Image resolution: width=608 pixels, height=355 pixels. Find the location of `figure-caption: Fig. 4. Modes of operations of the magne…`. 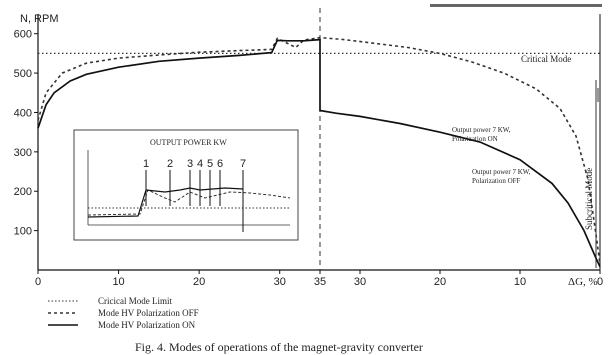

figure-caption: Fig. 4. Modes of operations of the magne… is located at coordinates (279, 347).